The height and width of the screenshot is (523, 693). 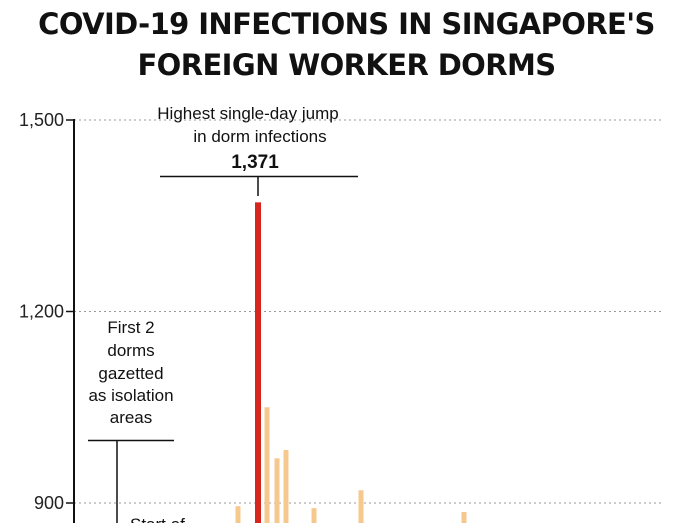 I want to click on bar-peak, so click(x=258, y=362).